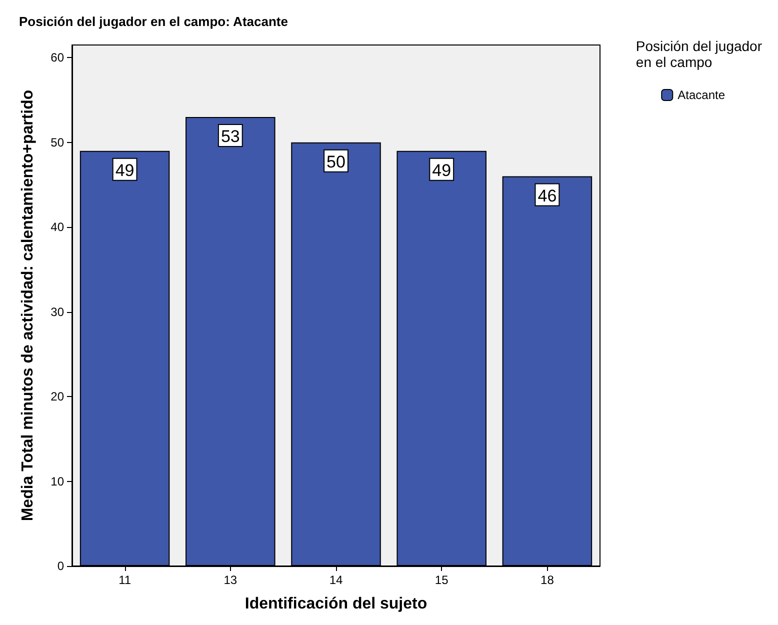 This screenshot has height=625, width=778. Describe the element at coordinates (702, 95) in the screenshot. I see `legend-label: Atacante` at that location.